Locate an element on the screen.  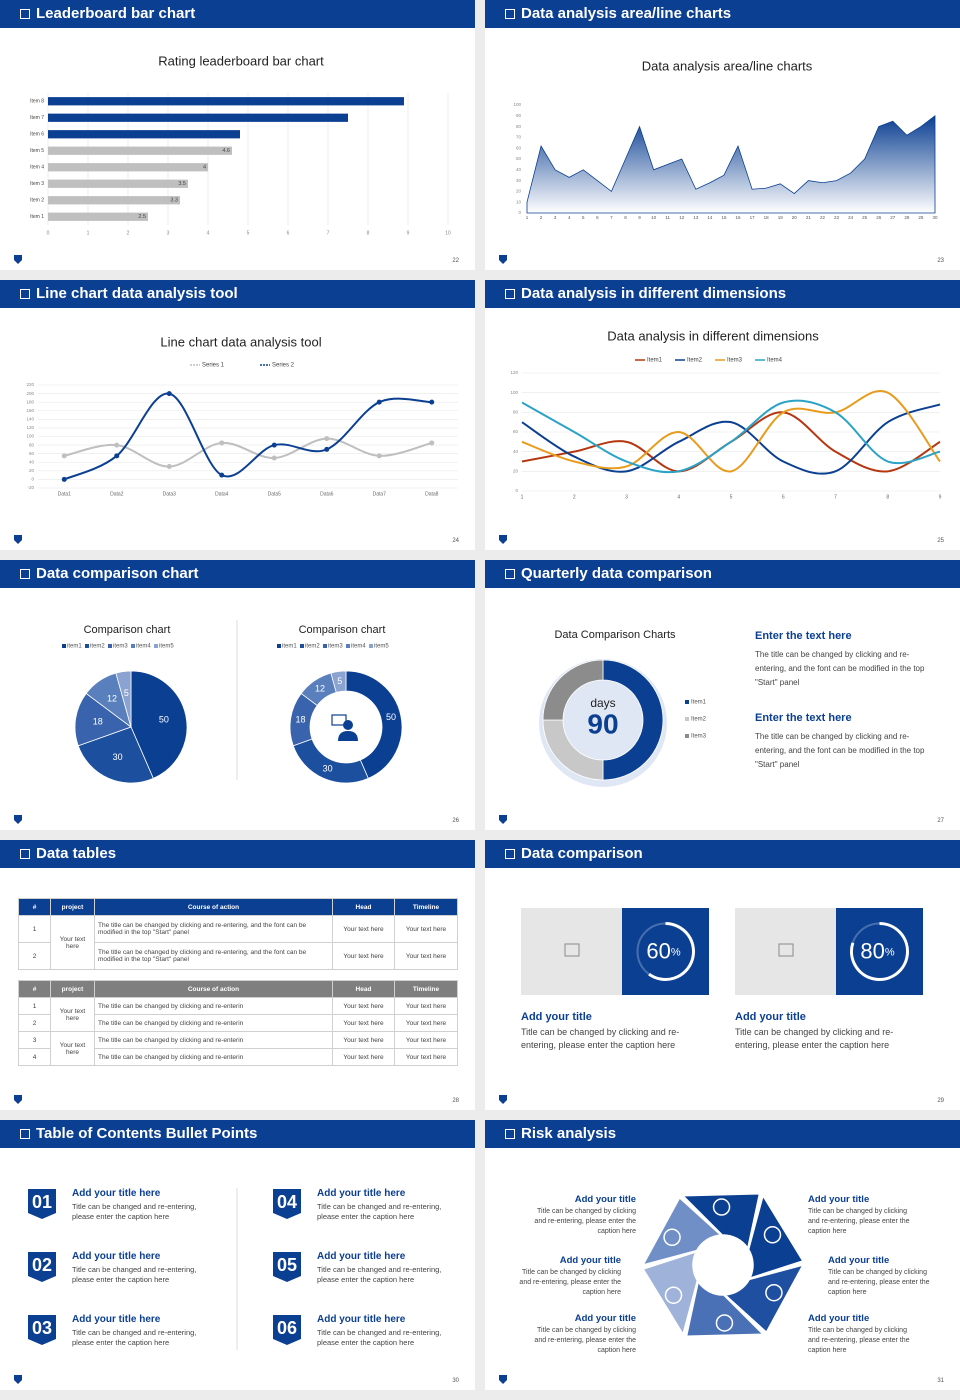
column-header: Timeline is located at coordinates (426, 907).